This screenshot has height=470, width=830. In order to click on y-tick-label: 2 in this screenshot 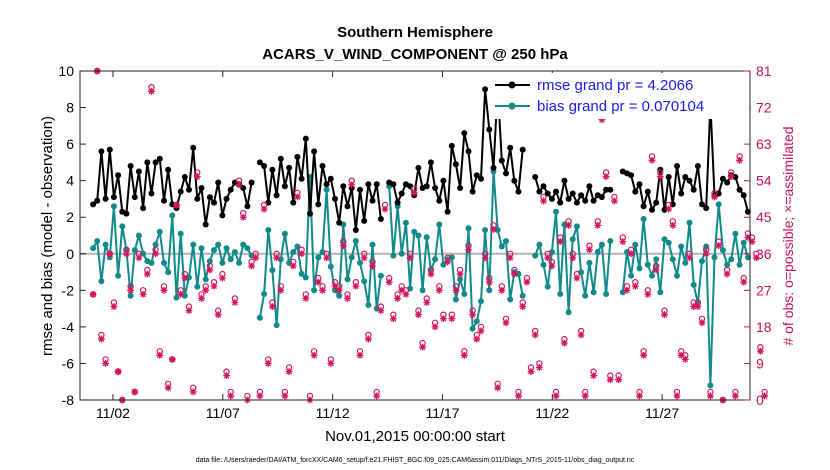, I will do `click(70, 217)`.